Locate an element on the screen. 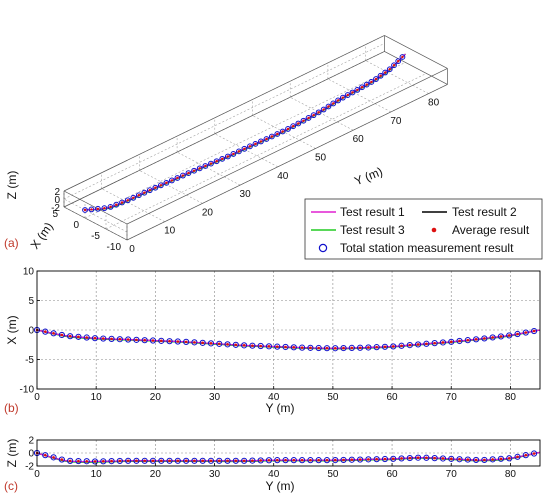 The width and height of the screenshot is (550, 496). legend-label-test-1: Test result 1 is located at coordinates (372, 212).